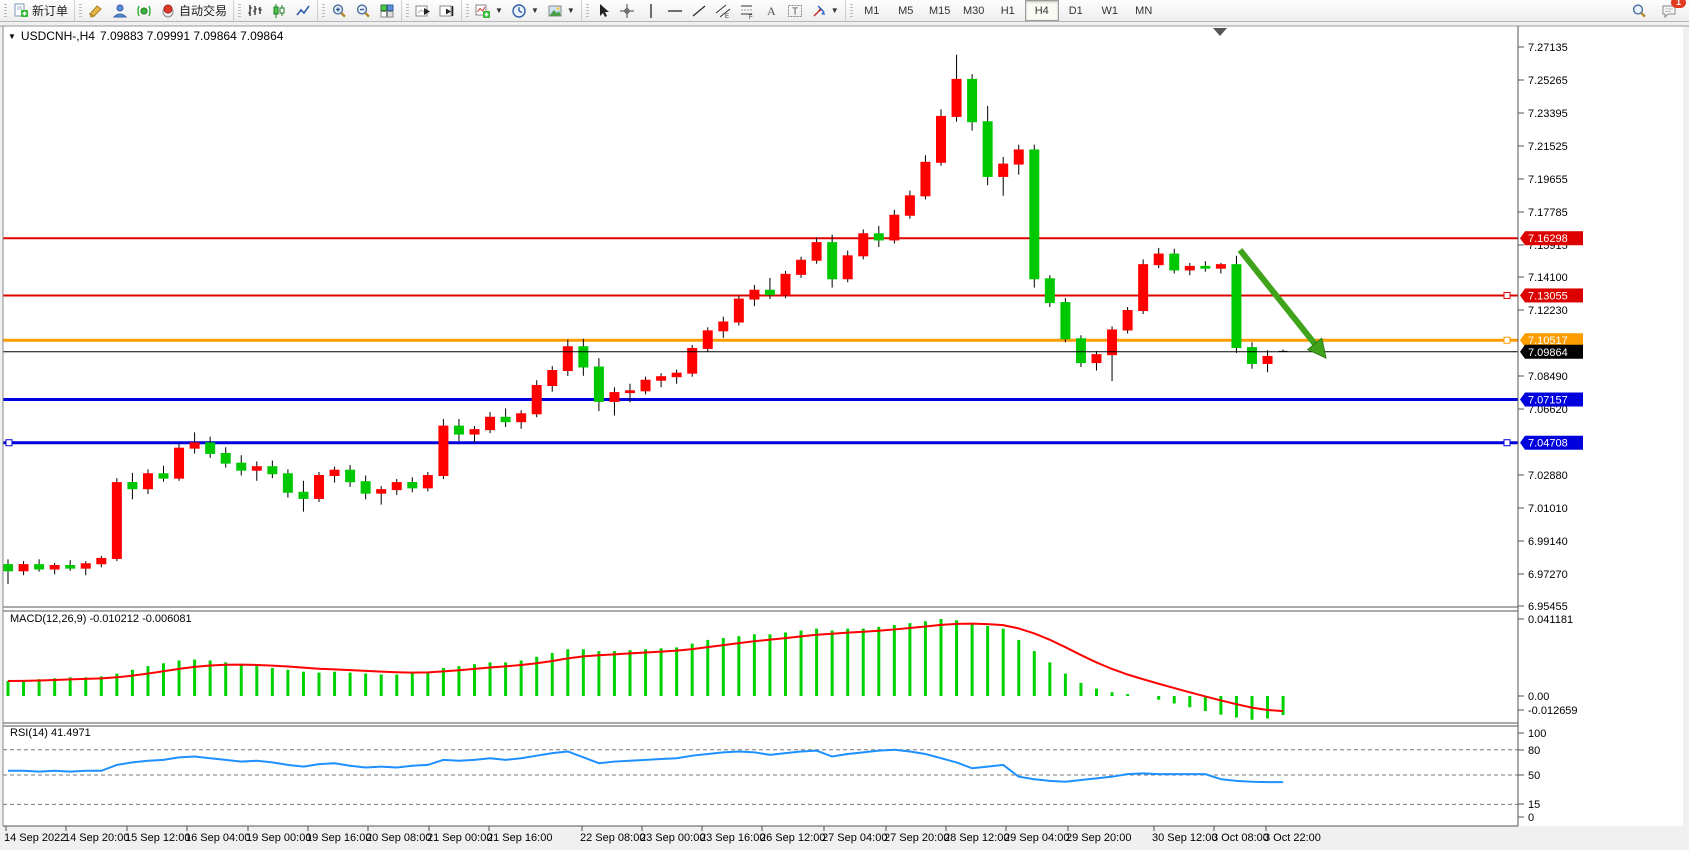  What do you see at coordinates (1109, 10) in the screenshot?
I see `timeframe-w1-button: W1` at bounding box center [1109, 10].